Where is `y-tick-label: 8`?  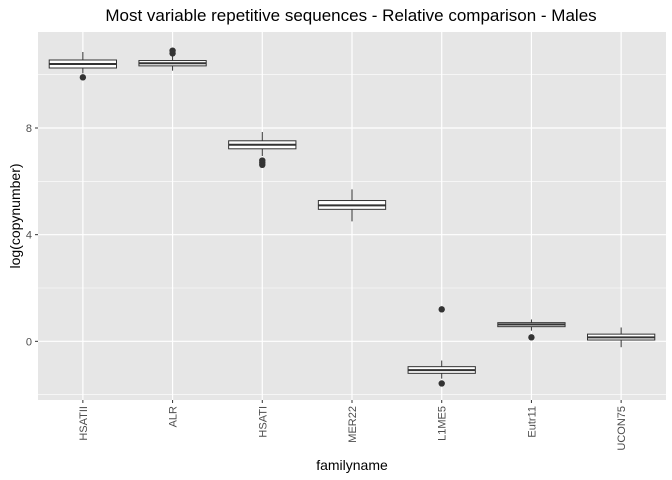 y-tick-label: 8 is located at coordinates (29, 129).